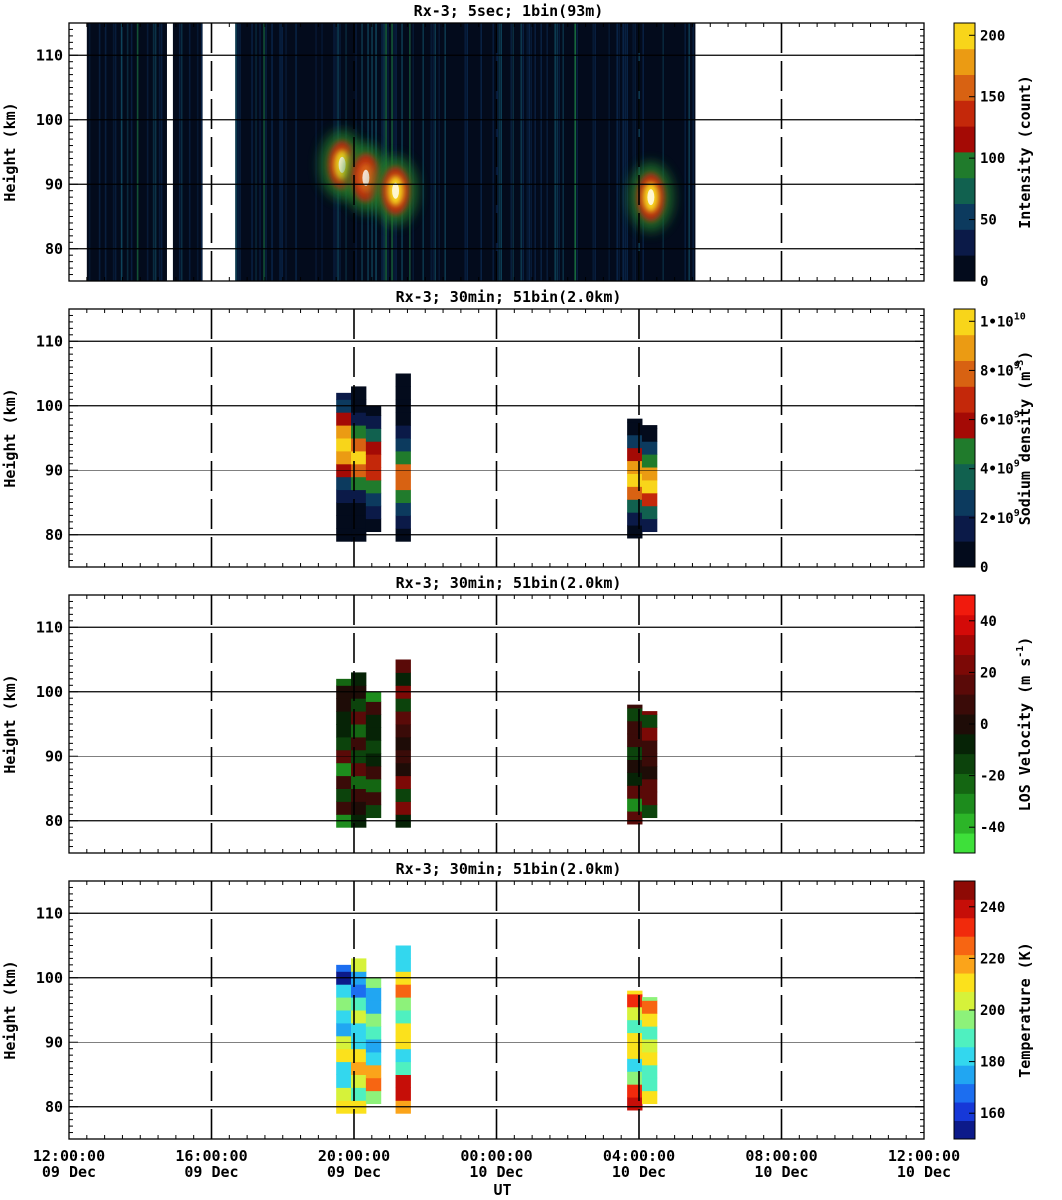  What do you see at coordinates (993, 156) in the screenshot?
I see `colorbar: 0 50 100 150 200 Intensity (count)` at bounding box center [993, 156].